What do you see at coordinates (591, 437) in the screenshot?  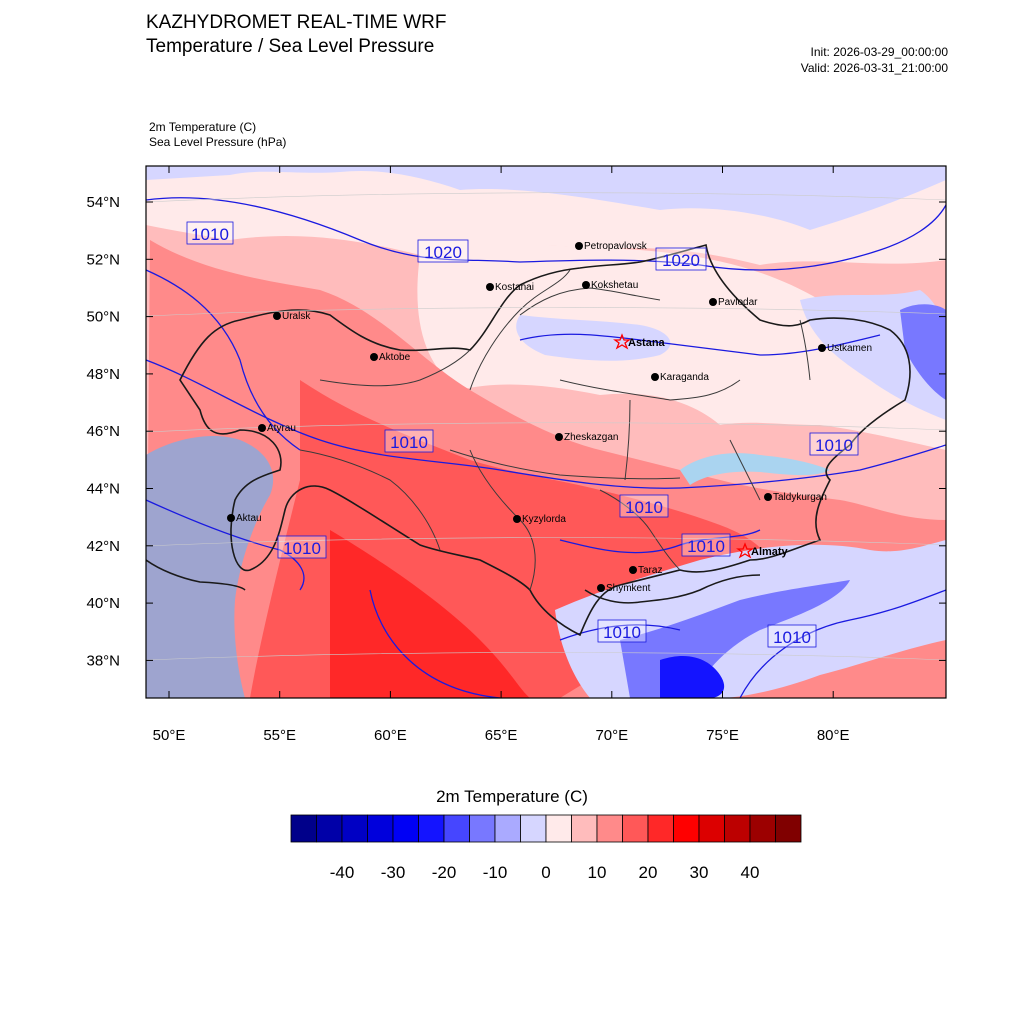 I see `svg-text: Zheskazgan` at bounding box center [591, 437].